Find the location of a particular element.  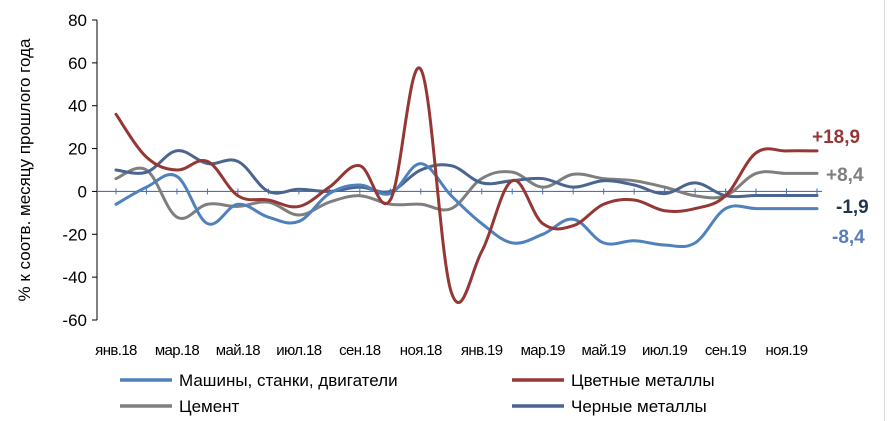

y-tick-label: 20 is located at coordinates (77, 149).